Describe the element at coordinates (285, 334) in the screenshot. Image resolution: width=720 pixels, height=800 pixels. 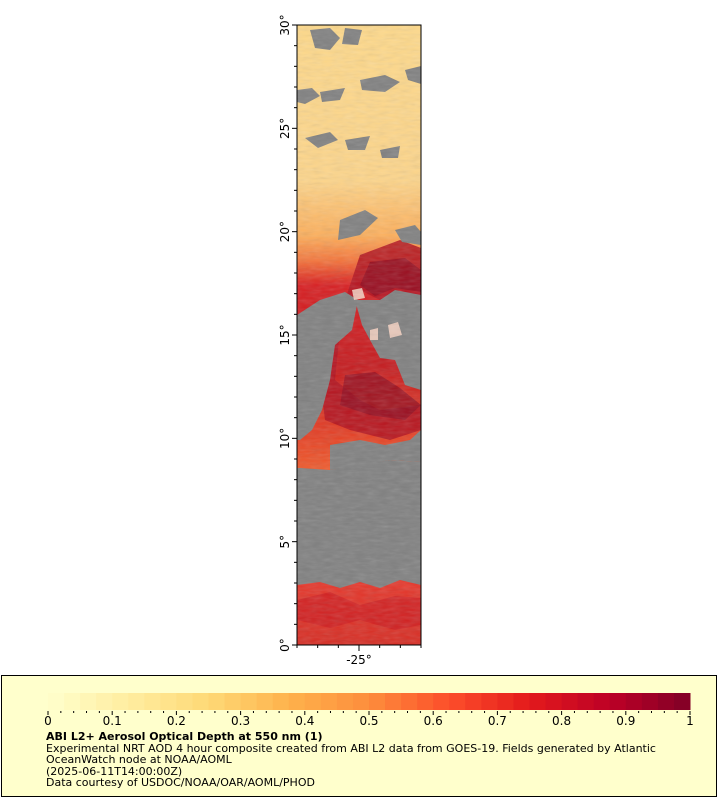
I see `lat-tick-label: 15°` at that location.